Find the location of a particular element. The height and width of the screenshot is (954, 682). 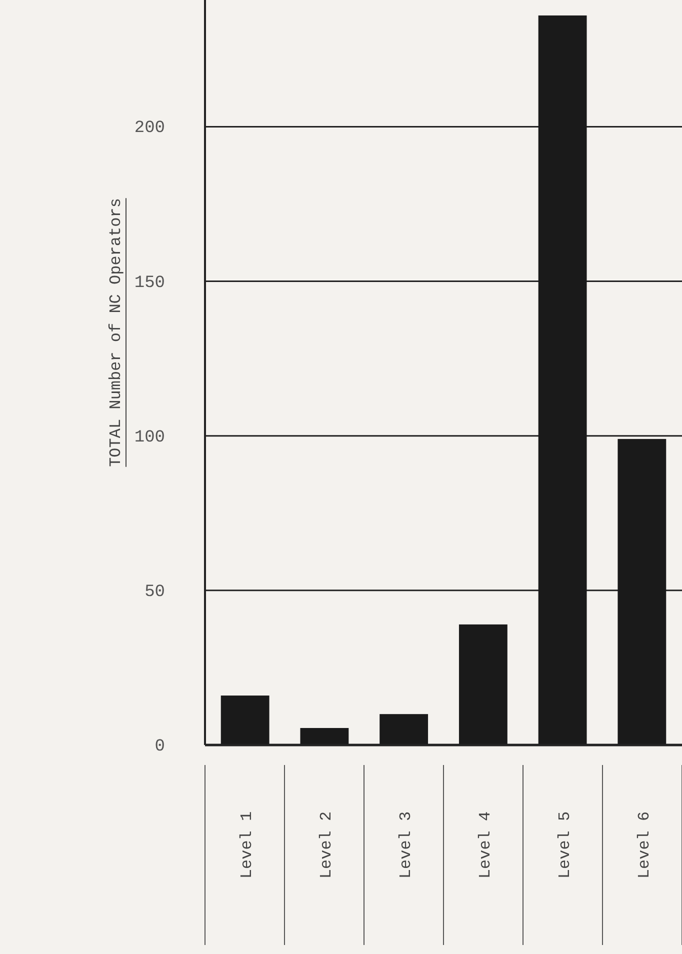

y-tick-label: 200 is located at coordinates (149, 128).